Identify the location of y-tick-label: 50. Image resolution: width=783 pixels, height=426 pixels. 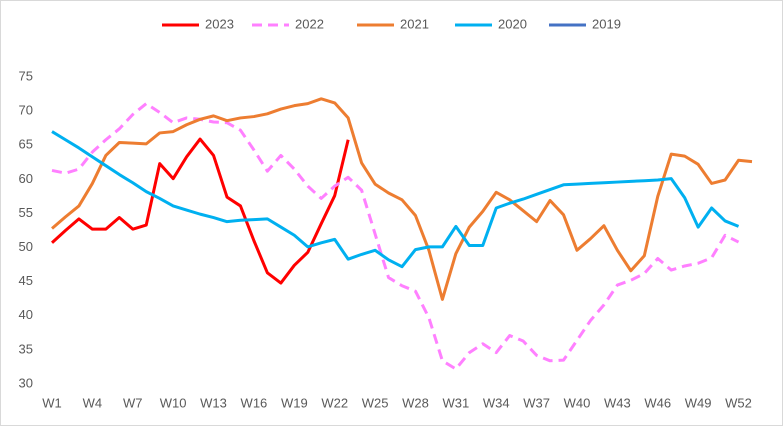
(26, 246).